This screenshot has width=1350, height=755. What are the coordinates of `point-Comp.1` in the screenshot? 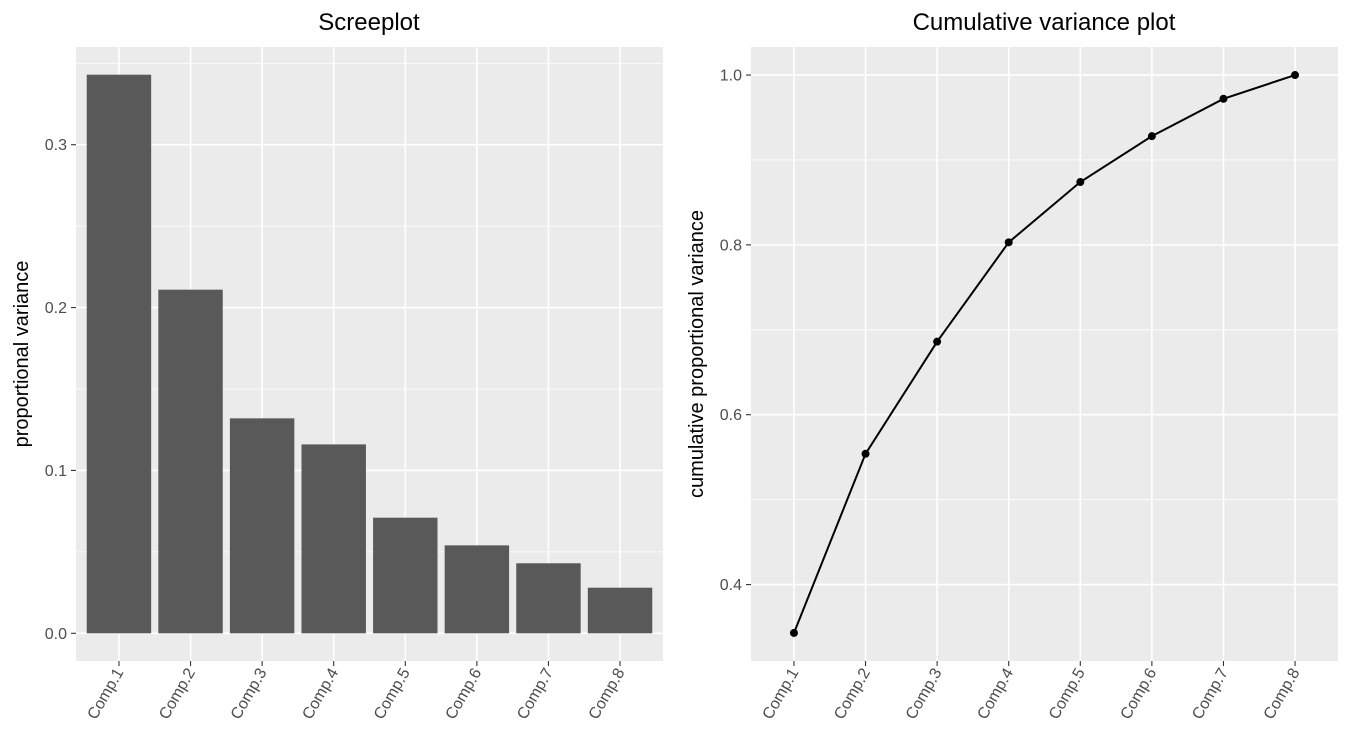 It's located at (793, 632).